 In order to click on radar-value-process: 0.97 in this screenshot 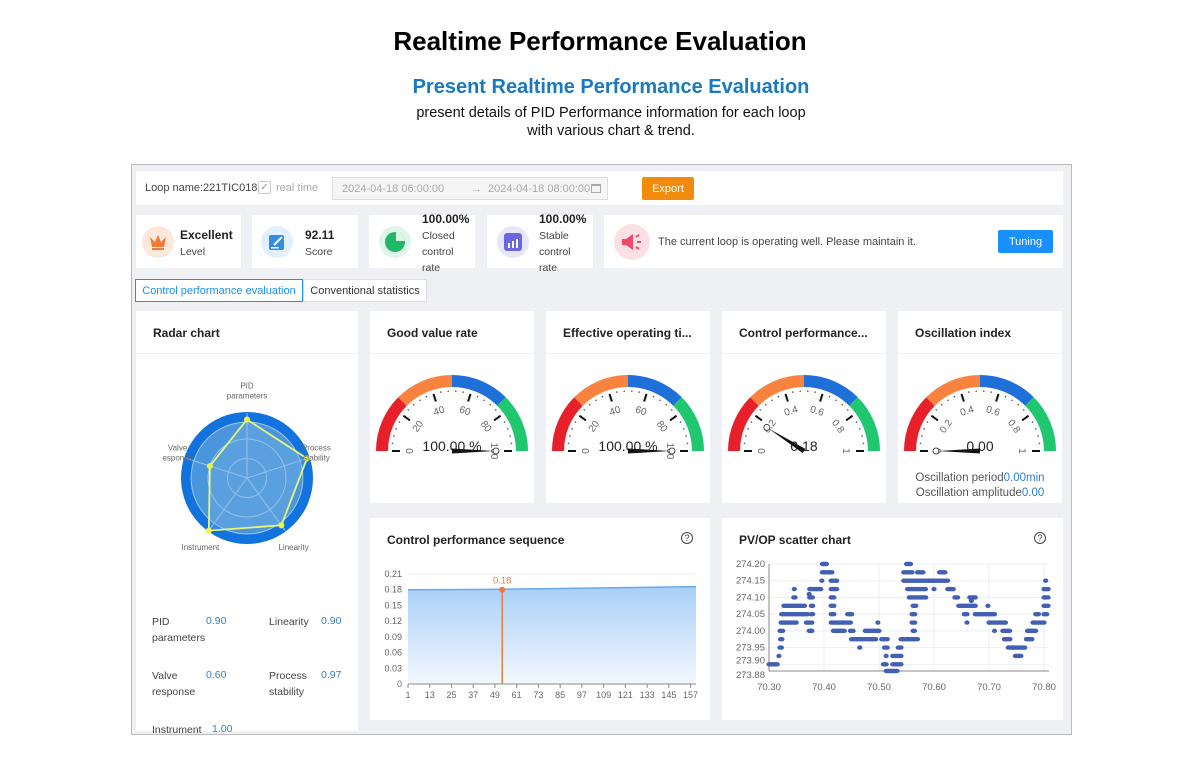, I will do `click(331, 675)`.